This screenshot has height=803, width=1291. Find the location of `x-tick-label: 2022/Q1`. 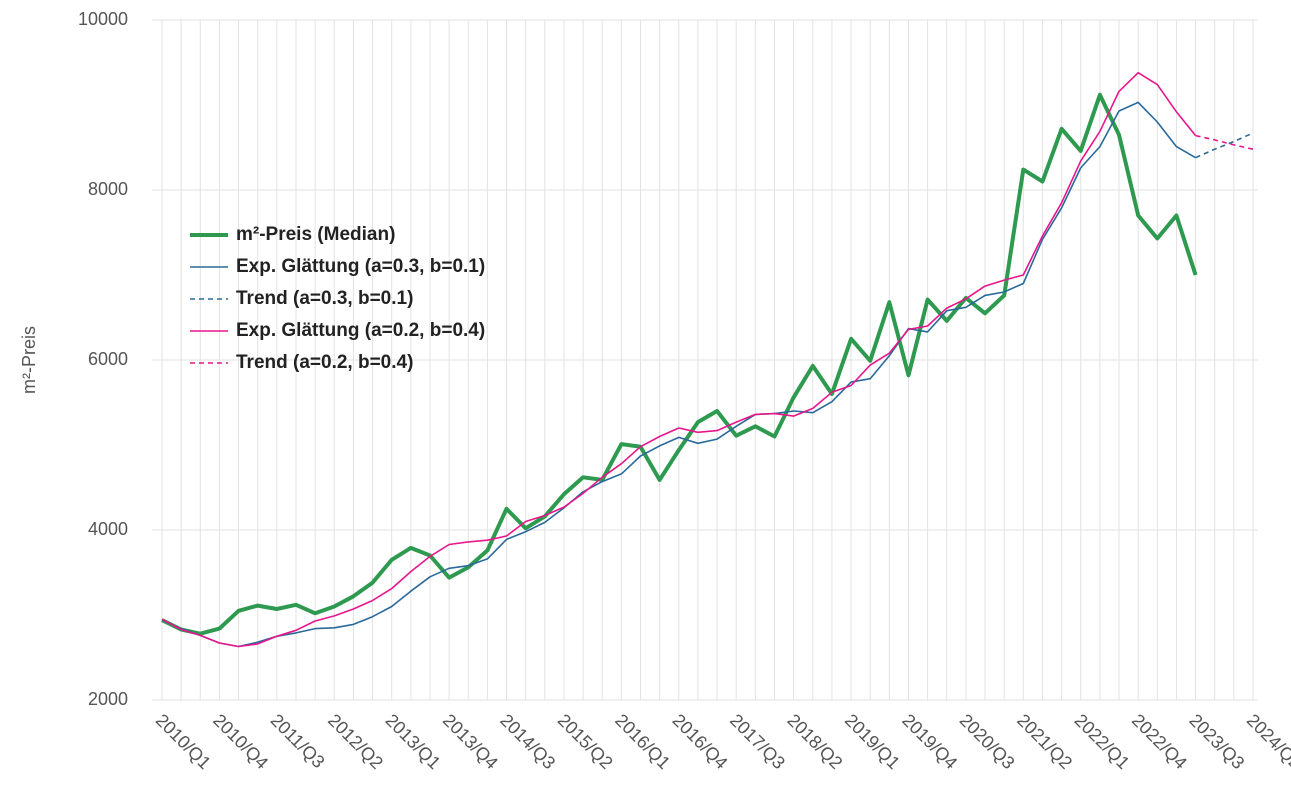

x-tick-label: 2022/Q1 is located at coordinates (1102, 741).